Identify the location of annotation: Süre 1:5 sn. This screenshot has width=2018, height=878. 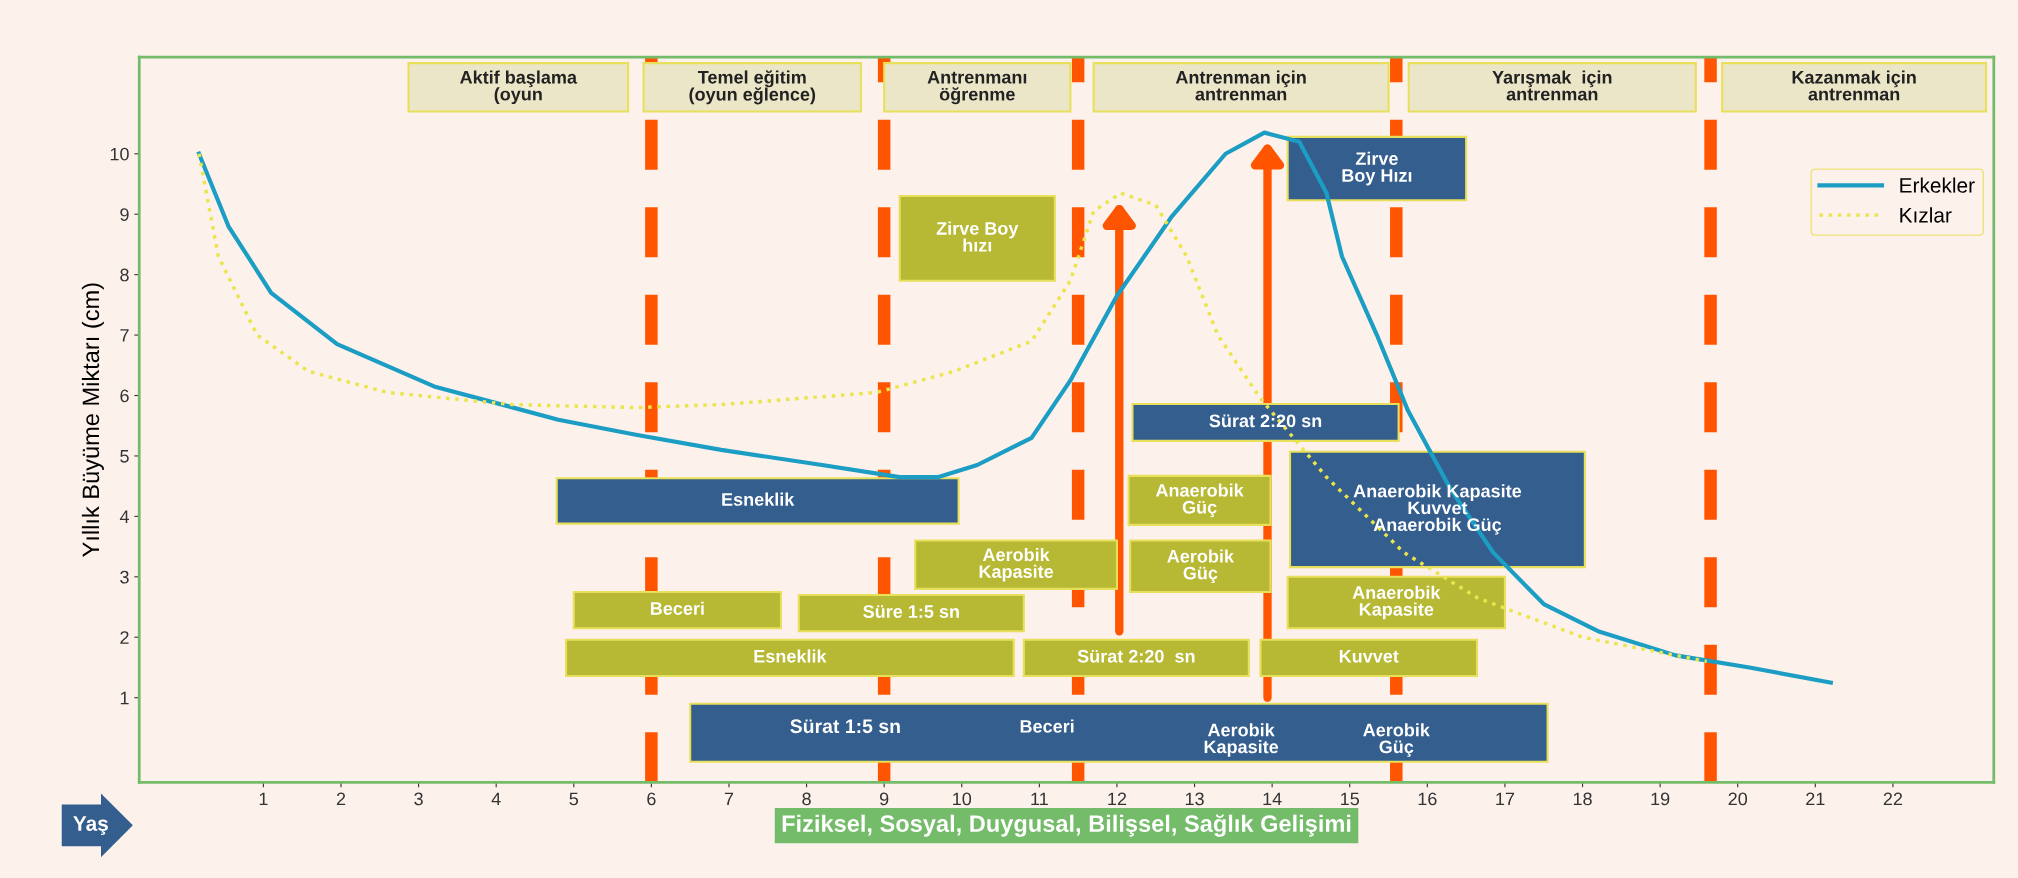
(911, 611).